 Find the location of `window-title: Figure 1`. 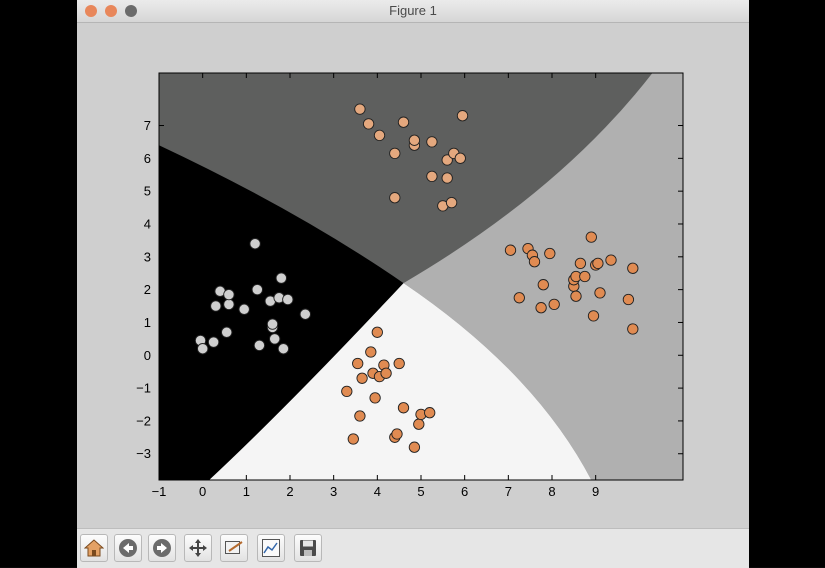

window-title: Figure 1 is located at coordinates (413, 10).